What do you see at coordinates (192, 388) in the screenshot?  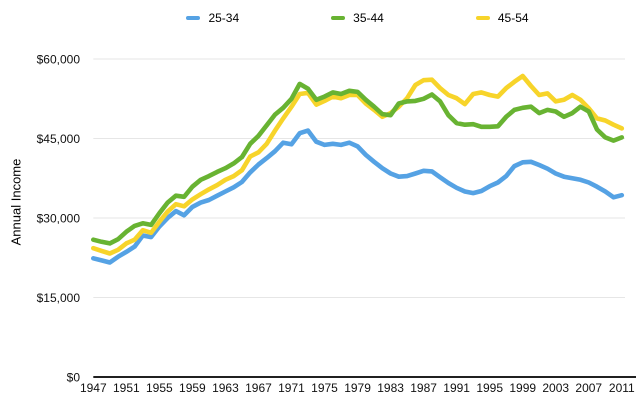 I see `x-tick-label: 1959` at bounding box center [192, 388].